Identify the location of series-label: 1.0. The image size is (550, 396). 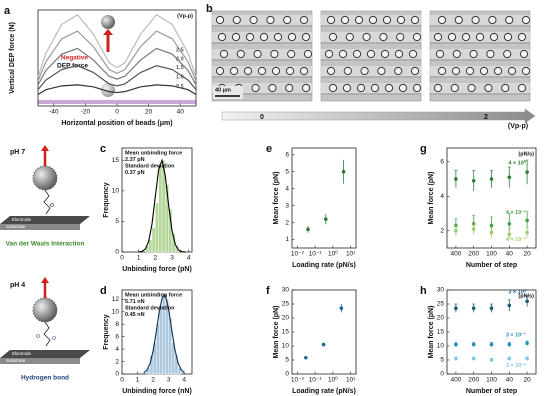
(180, 78).